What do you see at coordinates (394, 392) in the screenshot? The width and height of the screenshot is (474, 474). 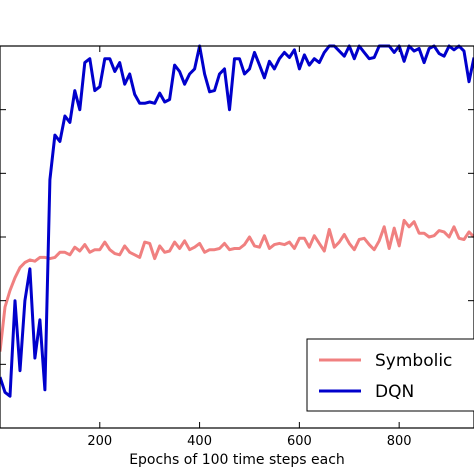 I see `legend-label-dqn: DQN` at bounding box center [394, 392].